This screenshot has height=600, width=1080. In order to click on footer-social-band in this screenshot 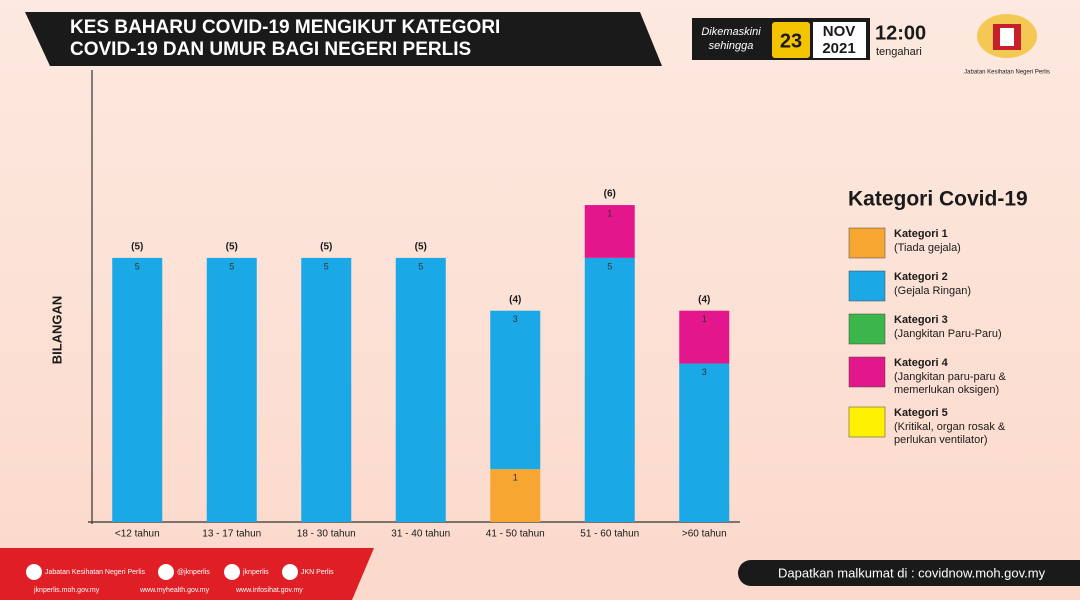, I will do `click(187, 574)`.